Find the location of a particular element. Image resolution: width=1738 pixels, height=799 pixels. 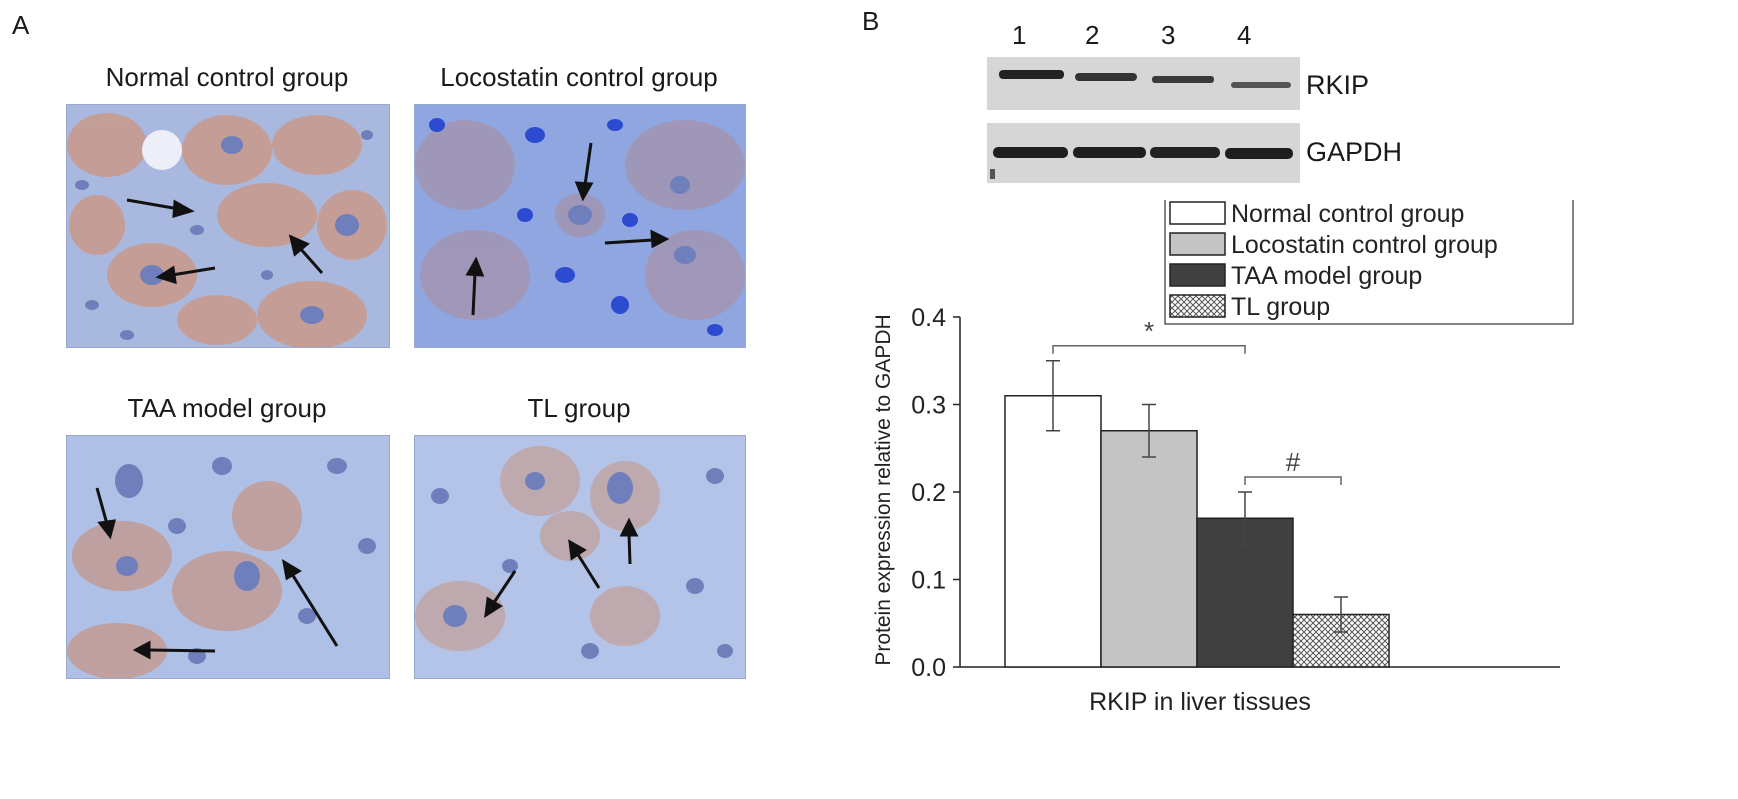

y-tick-label: 0.4 is located at coordinates (928, 318).